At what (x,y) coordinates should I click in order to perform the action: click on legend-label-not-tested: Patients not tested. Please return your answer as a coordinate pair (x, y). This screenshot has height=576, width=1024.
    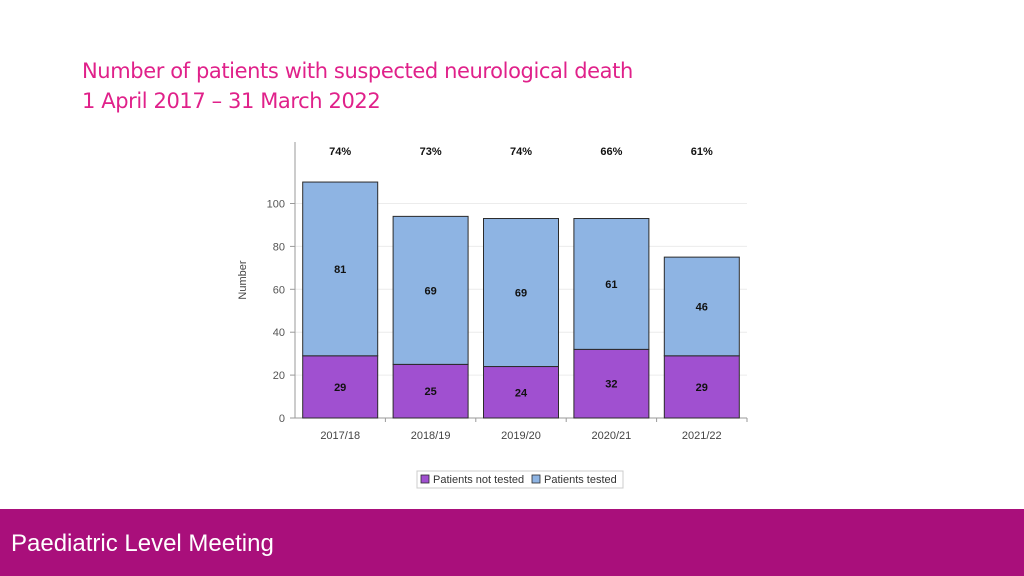
    Looking at the image, I should click on (478, 480).